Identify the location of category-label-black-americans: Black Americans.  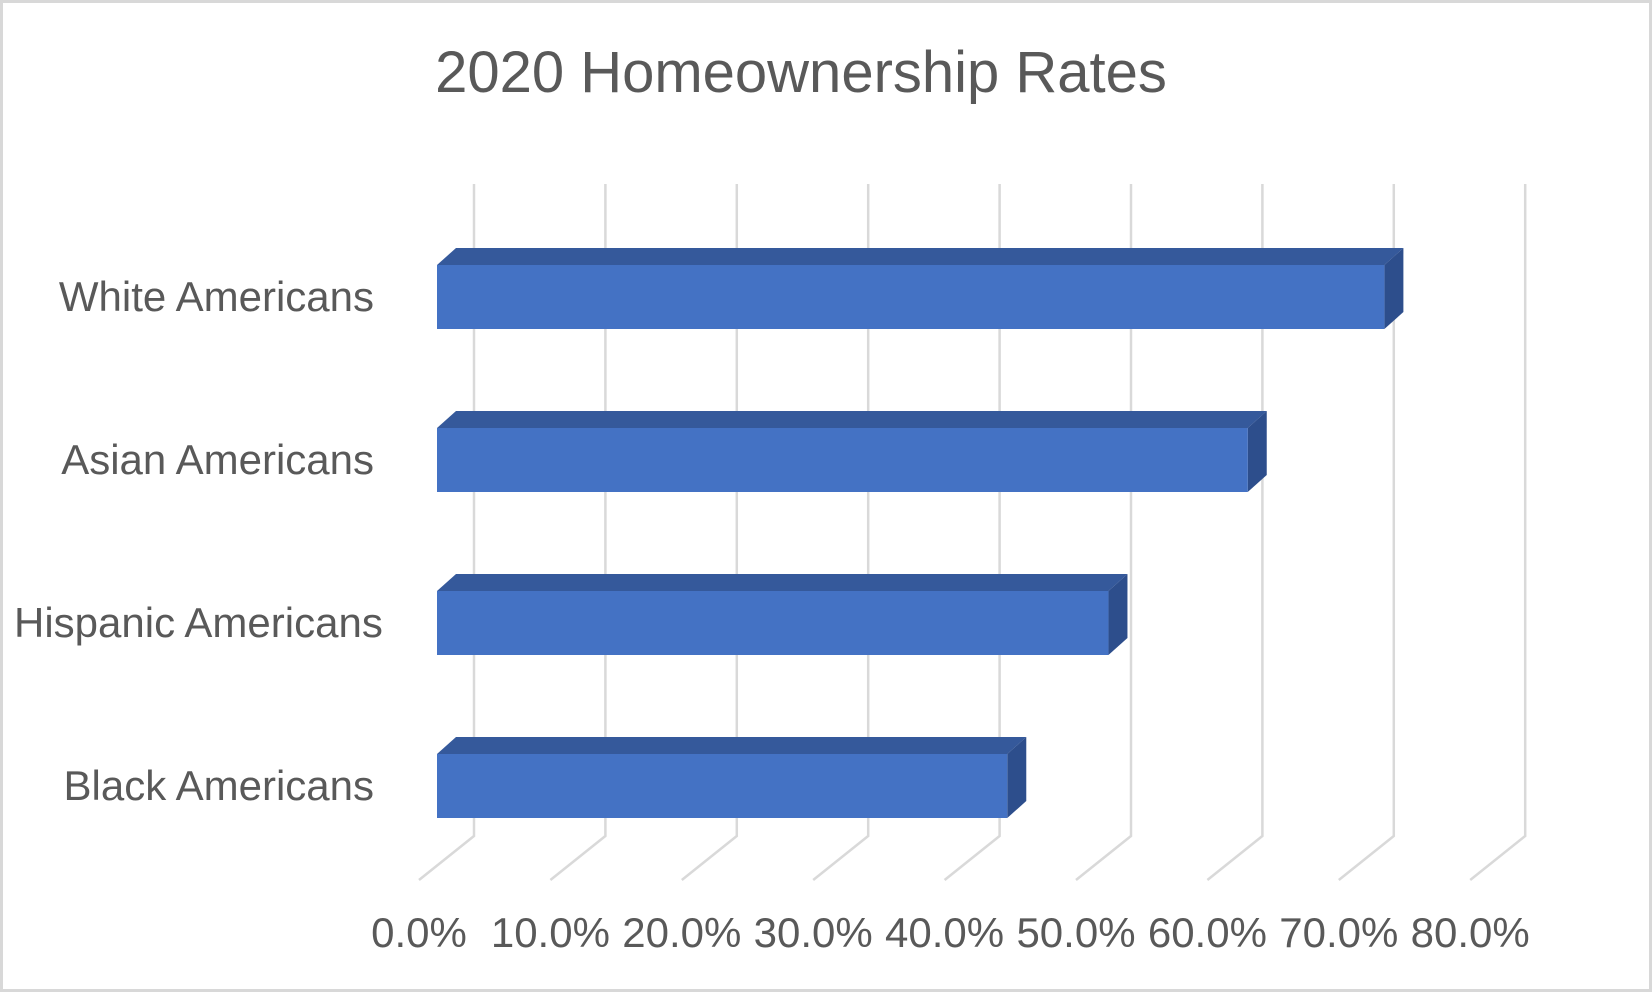
(218, 785).